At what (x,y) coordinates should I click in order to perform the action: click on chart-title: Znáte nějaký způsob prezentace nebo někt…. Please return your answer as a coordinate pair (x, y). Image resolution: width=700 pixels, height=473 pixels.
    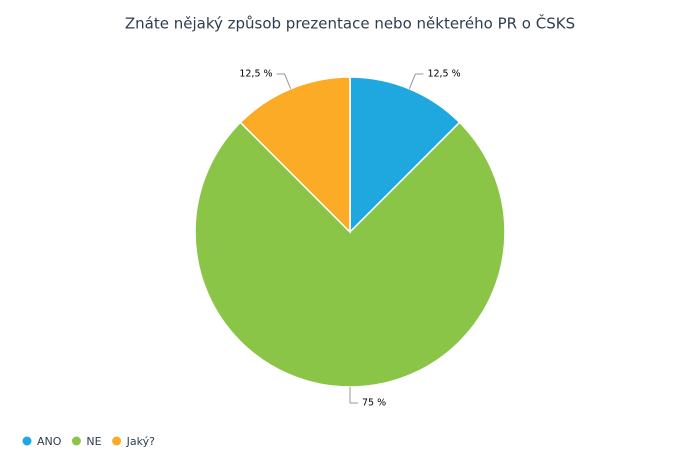
    Looking at the image, I should click on (350, 23).